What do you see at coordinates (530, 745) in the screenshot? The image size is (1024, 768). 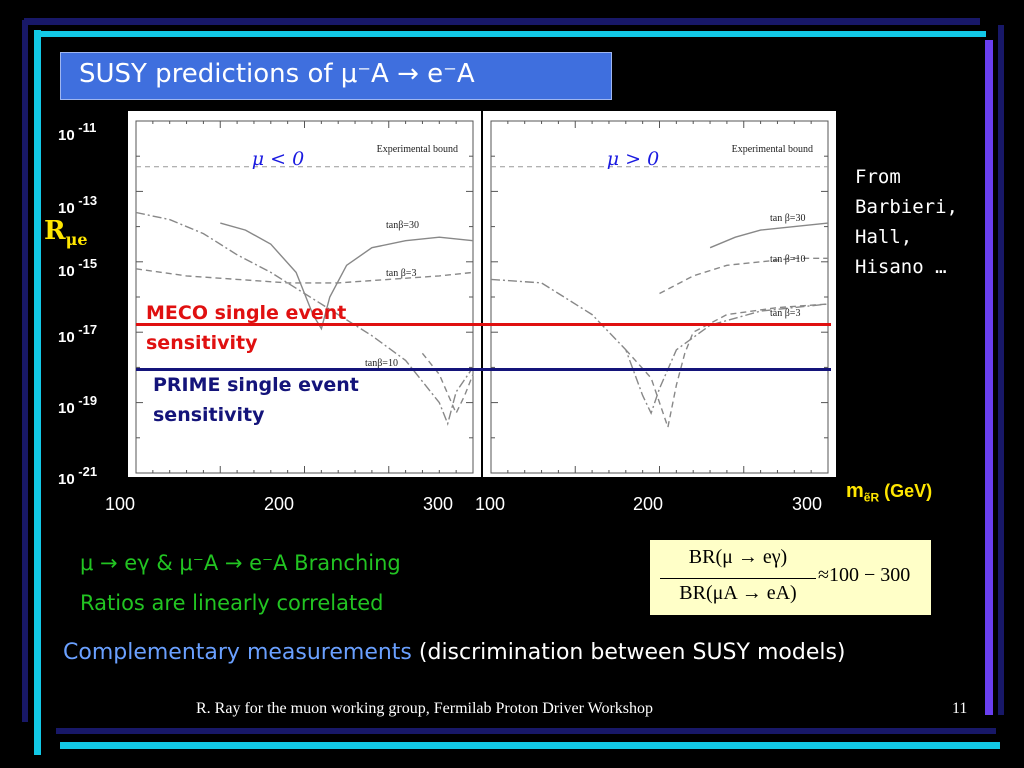 I see `frame-bar-bottom-cyan` at bounding box center [530, 745].